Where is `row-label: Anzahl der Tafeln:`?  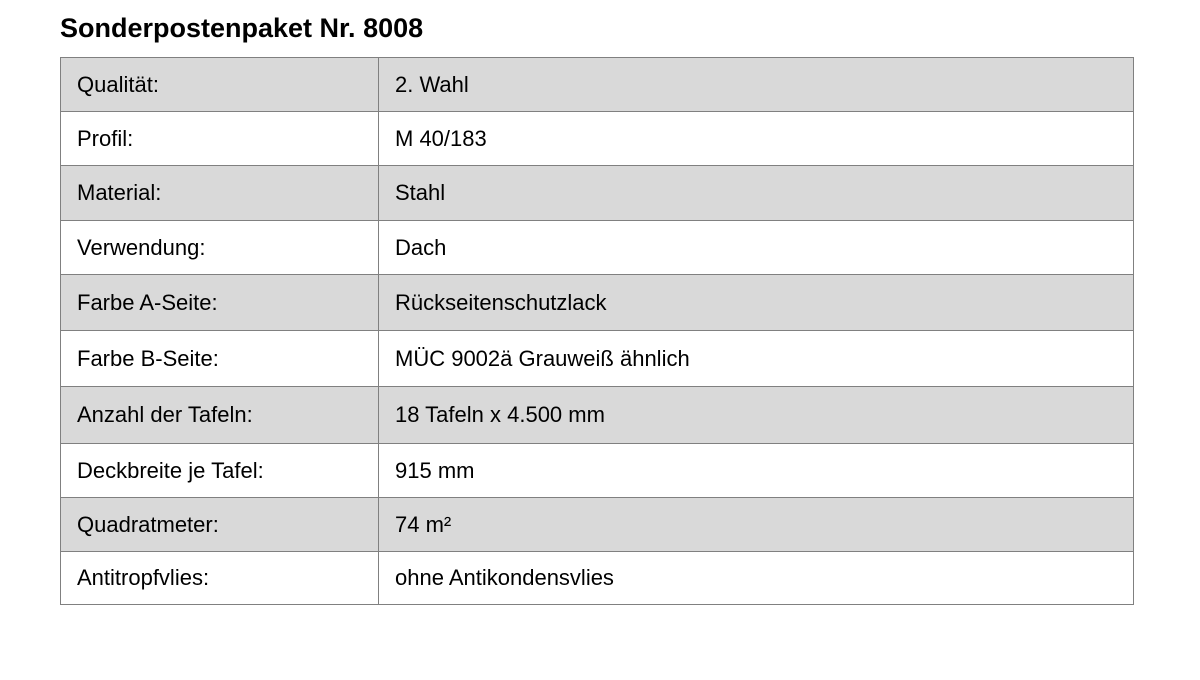 row-label: Anzahl der Tafeln: is located at coordinates (219, 415).